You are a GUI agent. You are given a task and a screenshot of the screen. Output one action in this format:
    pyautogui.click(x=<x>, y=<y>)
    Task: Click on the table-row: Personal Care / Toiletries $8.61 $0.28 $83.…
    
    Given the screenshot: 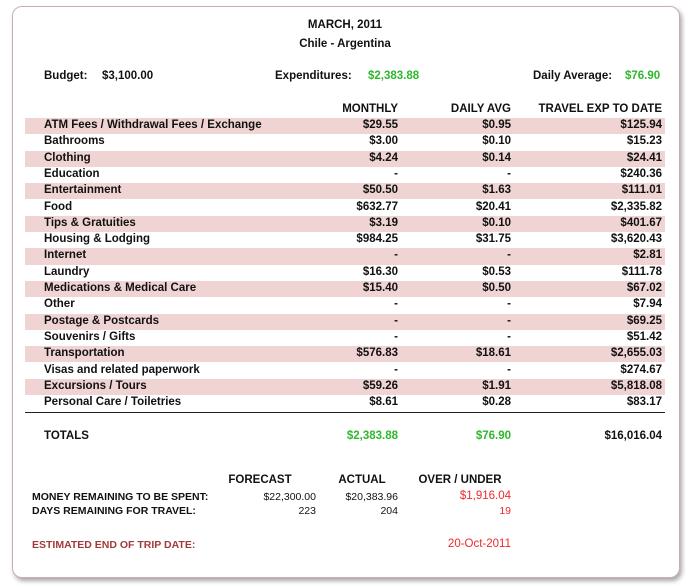 What is the action you would take?
    pyautogui.click(x=345, y=403)
    